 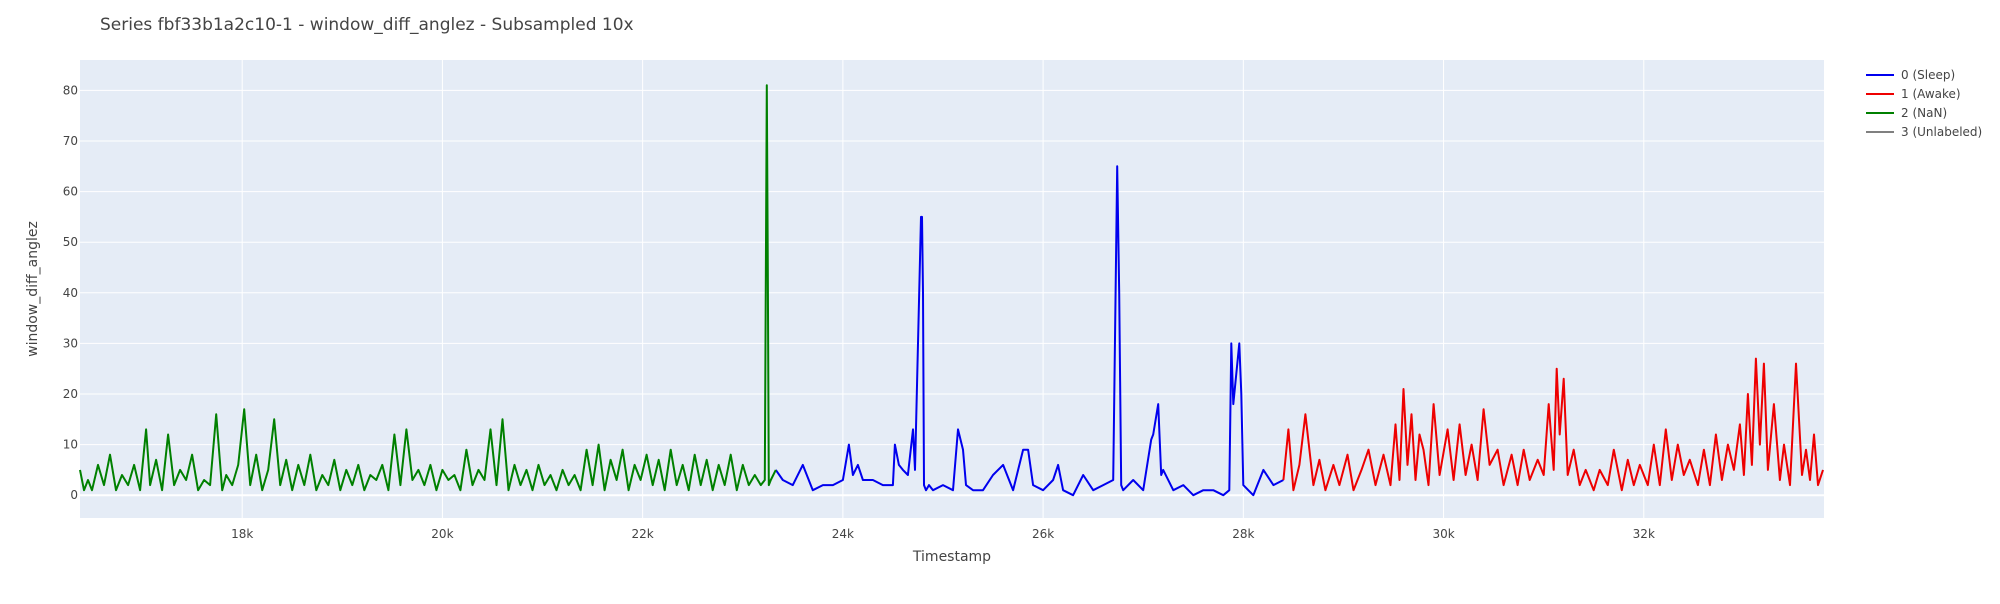 I want to click on y-tick-label: 50, so click(x=70, y=242).